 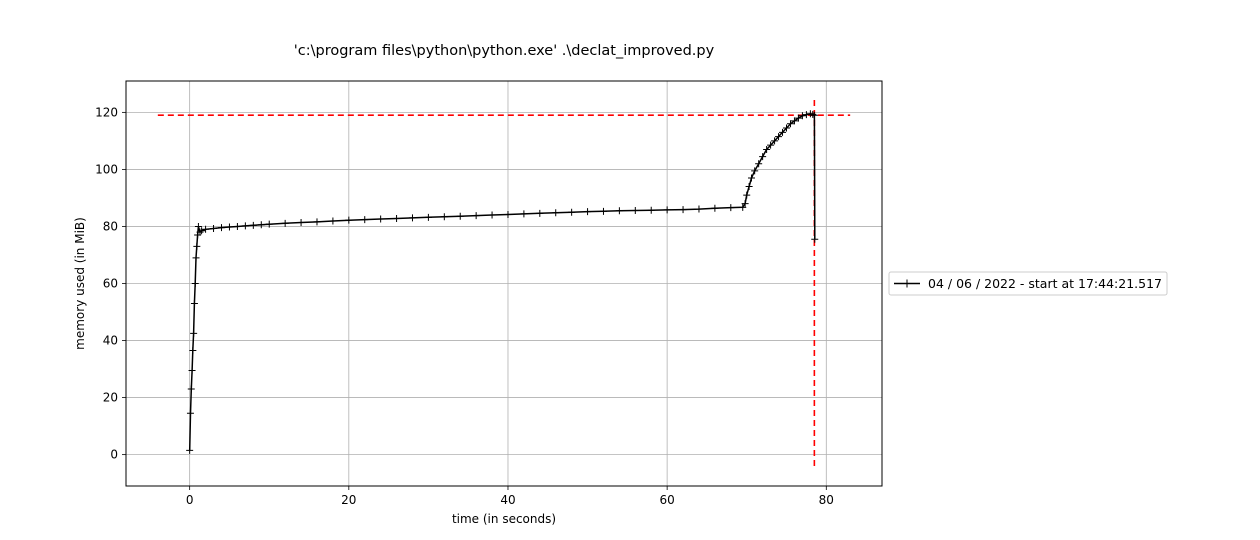 I want to click on x-tick-label: 80, so click(x=826, y=500).